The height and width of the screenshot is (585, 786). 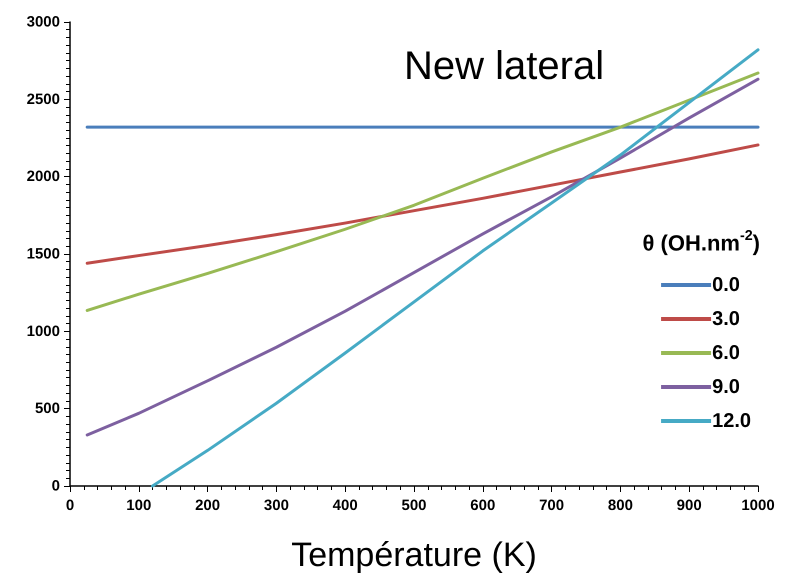 I want to click on legend-label: 6.0, so click(x=726, y=353).